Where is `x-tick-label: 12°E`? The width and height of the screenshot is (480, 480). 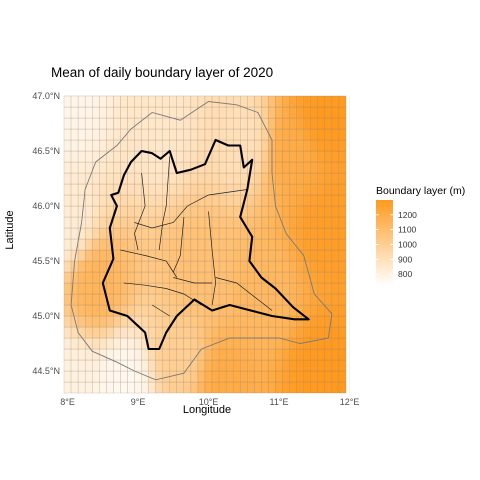 x-tick-label: 12°E is located at coordinates (350, 402).